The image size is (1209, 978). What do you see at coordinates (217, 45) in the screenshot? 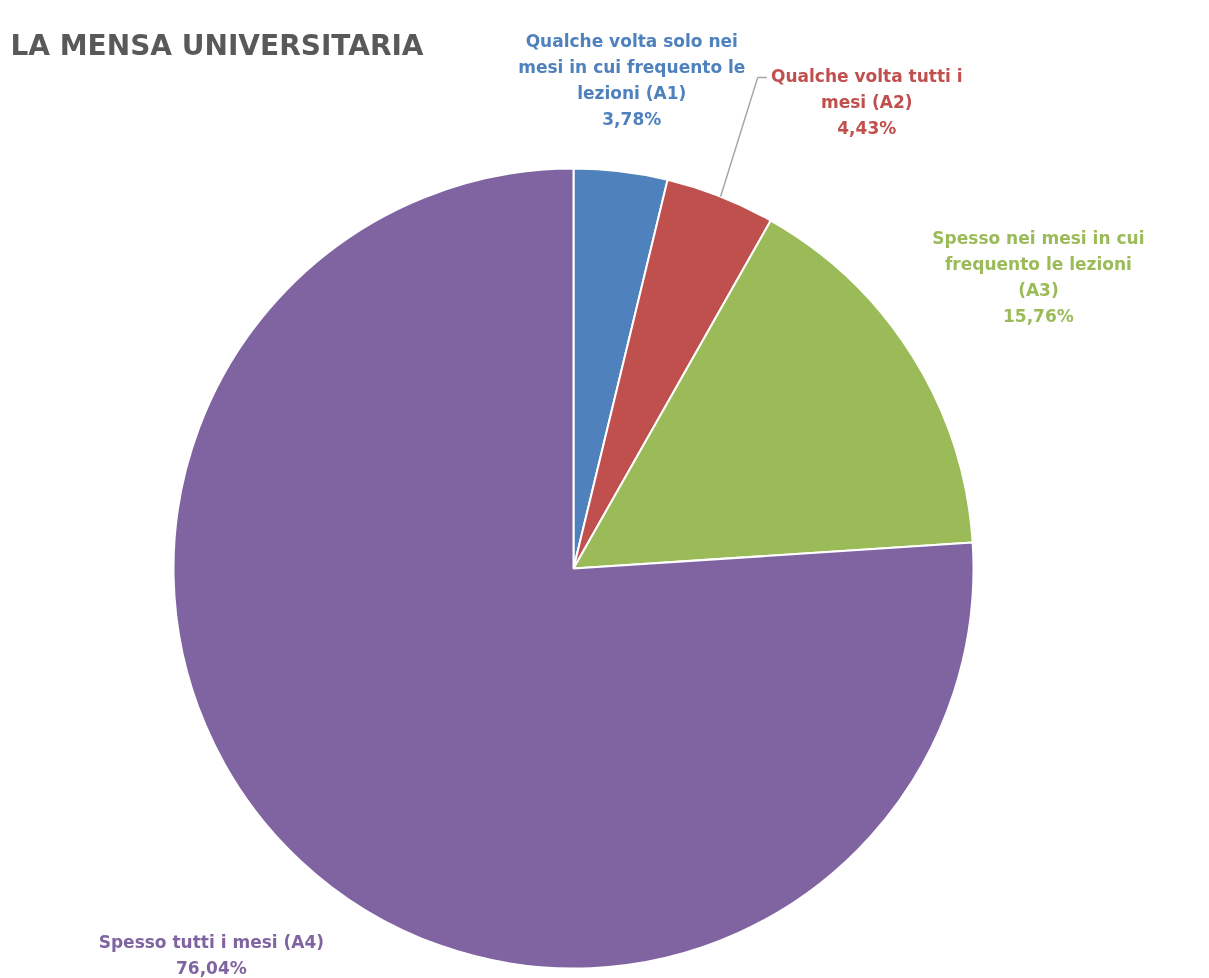
I see `chart-title: LA MENSA UNIVERSITARIA` at bounding box center [217, 45].